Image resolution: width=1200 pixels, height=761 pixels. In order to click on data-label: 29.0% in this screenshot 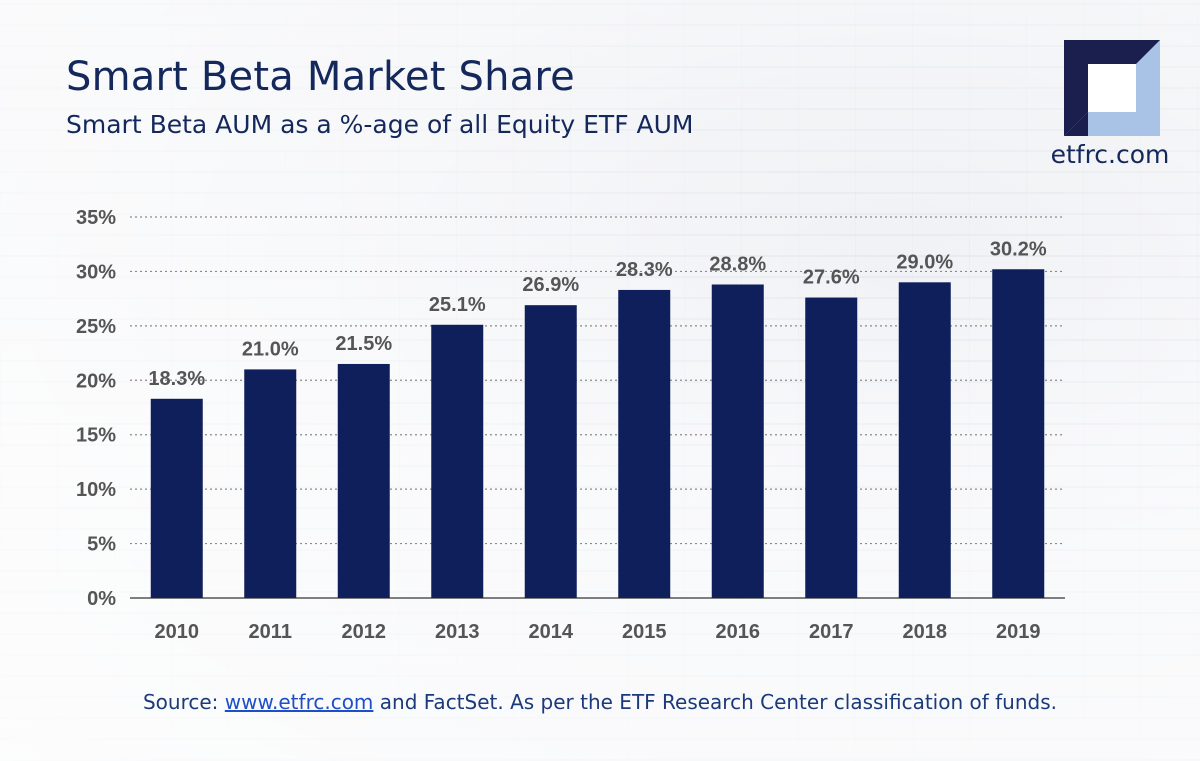, I will do `click(924, 262)`.